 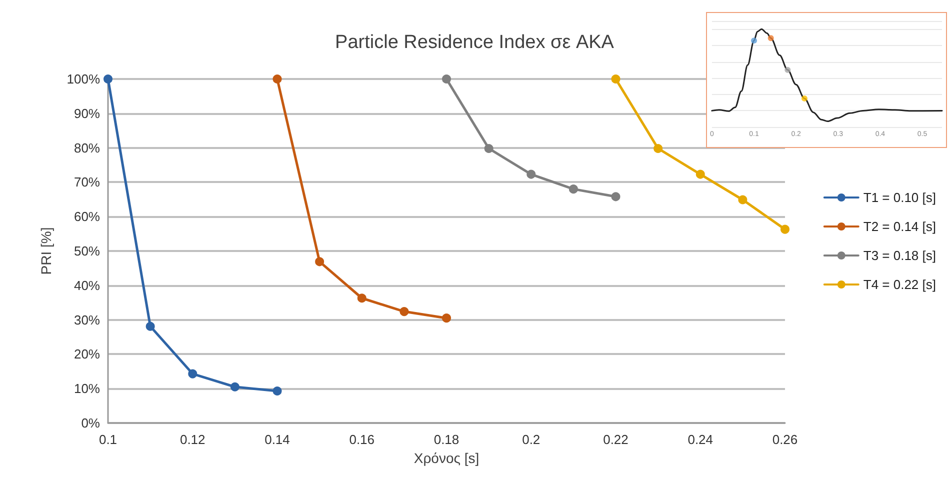 I want to click on legend-label: T3 = 0.18 [s], so click(x=899, y=255).